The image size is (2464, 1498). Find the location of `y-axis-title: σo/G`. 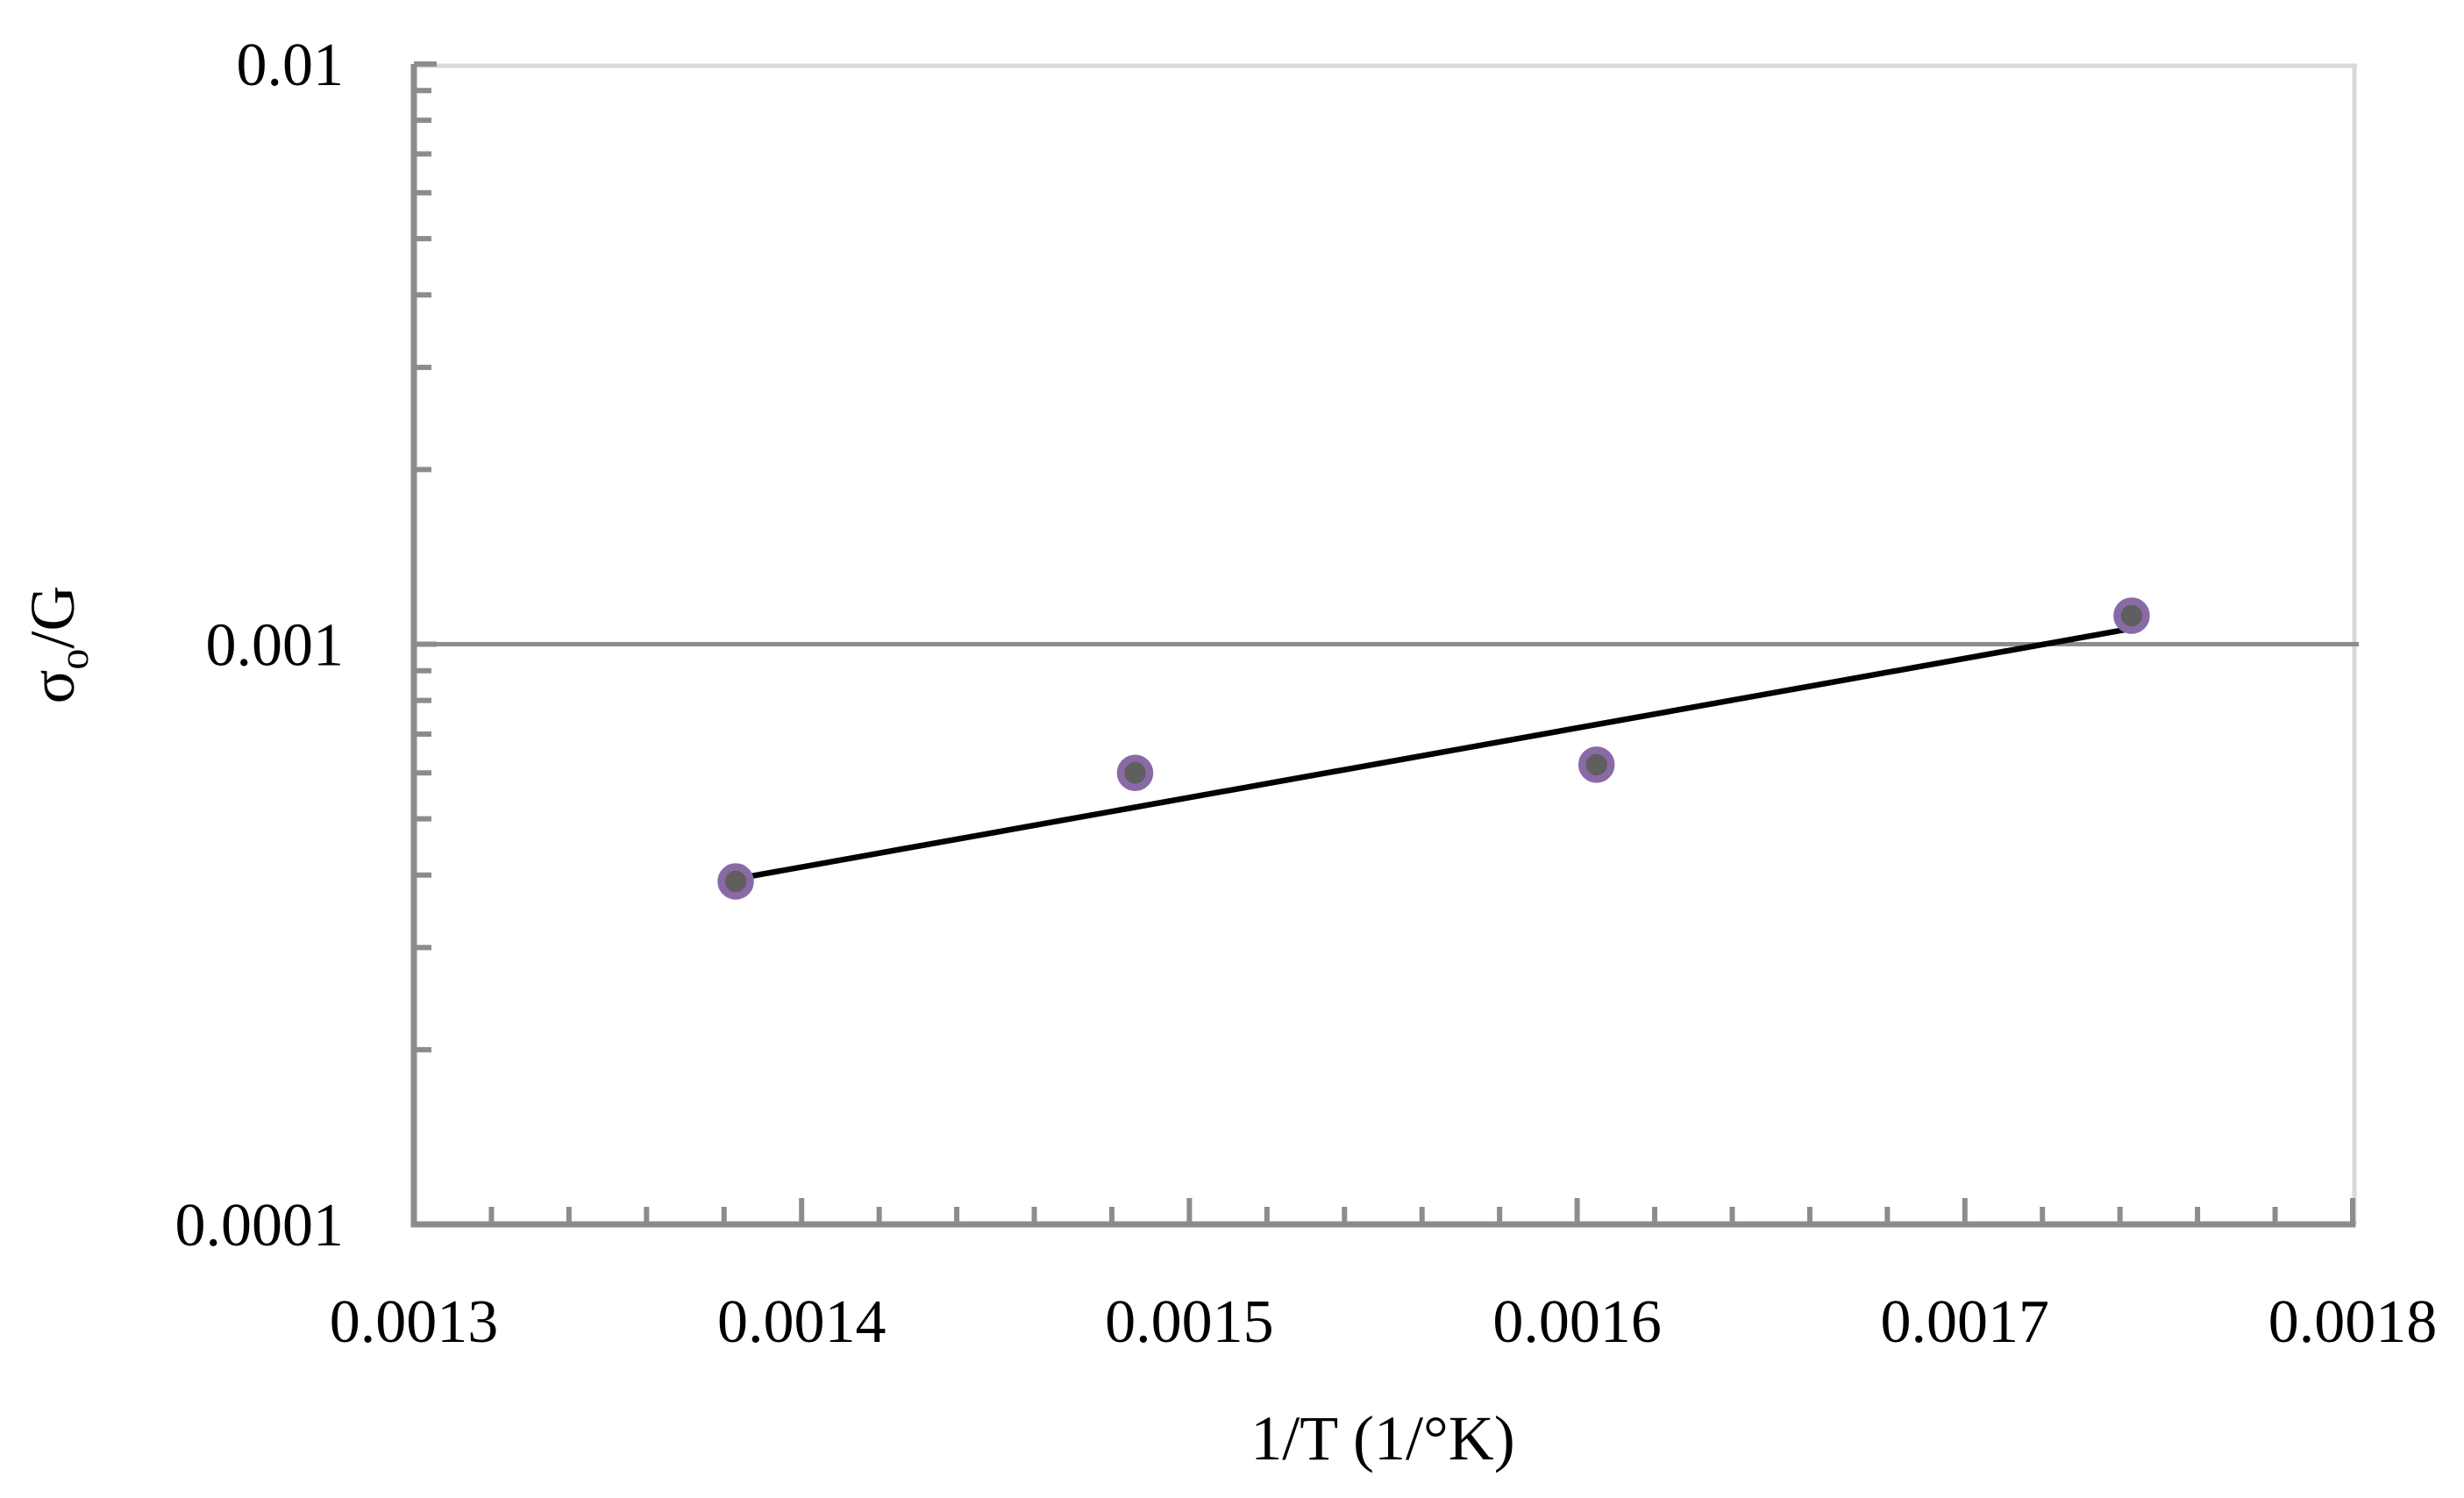

y-axis-title: σo/G is located at coordinates (57, 645).